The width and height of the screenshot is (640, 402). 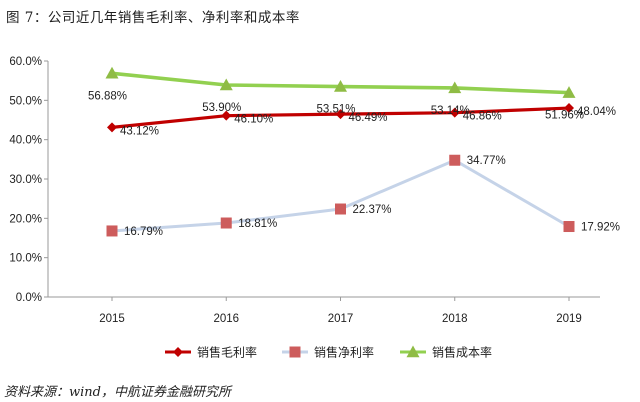 What do you see at coordinates (253, 120) in the screenshot?
I see `data-label: 46.10%` at bounding box center [253, 120].